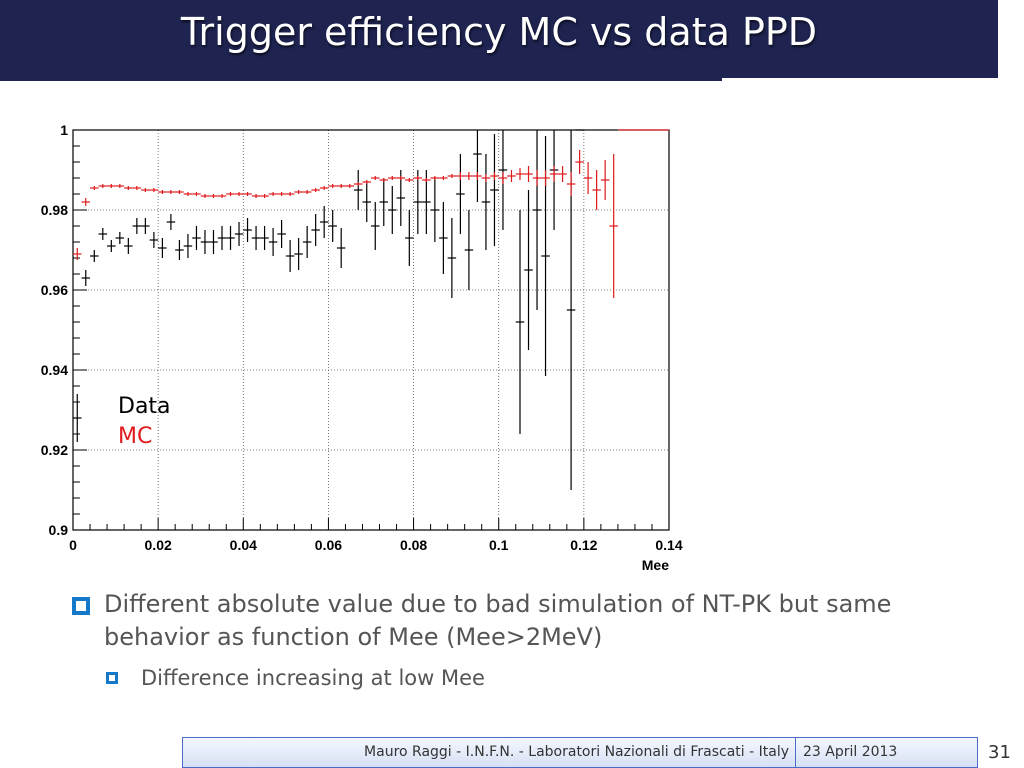 The width and height of the screenshot is (1024, 768). Describe the element at coordinates (54, 370) in the screenshot. I see `y-tick-label: 0.94` at that location.